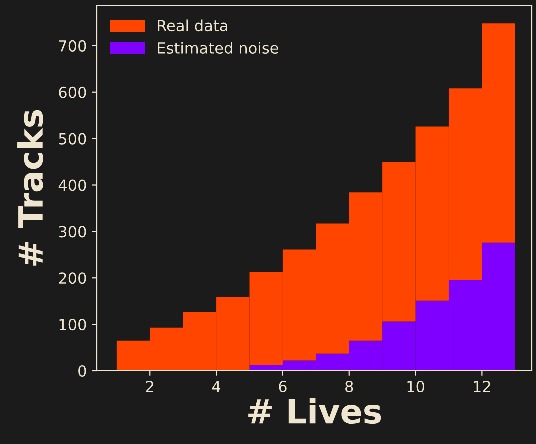 The image size is (536, 444). Describe the element at coordinates (31, 188) in the screenshot. I see `y-axis-title: # Tracks` at that location.